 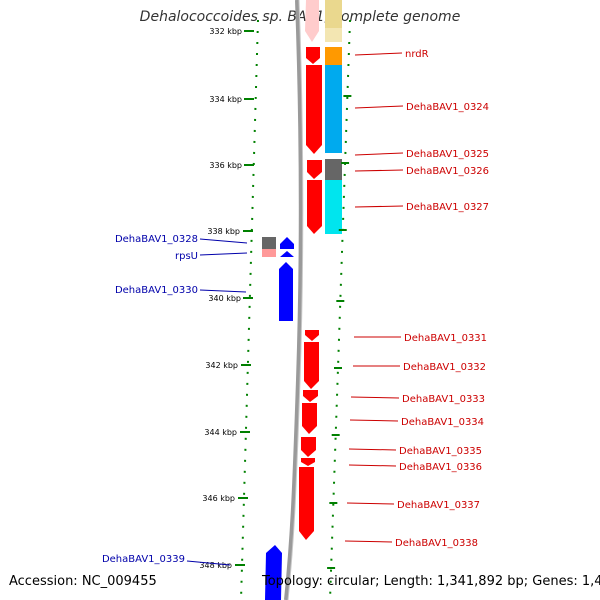 What do you see at coordinates (438, 505) in the screenshot?
I see `gene-label: DehaBAV1_0337` at bounding box center [438, 505].